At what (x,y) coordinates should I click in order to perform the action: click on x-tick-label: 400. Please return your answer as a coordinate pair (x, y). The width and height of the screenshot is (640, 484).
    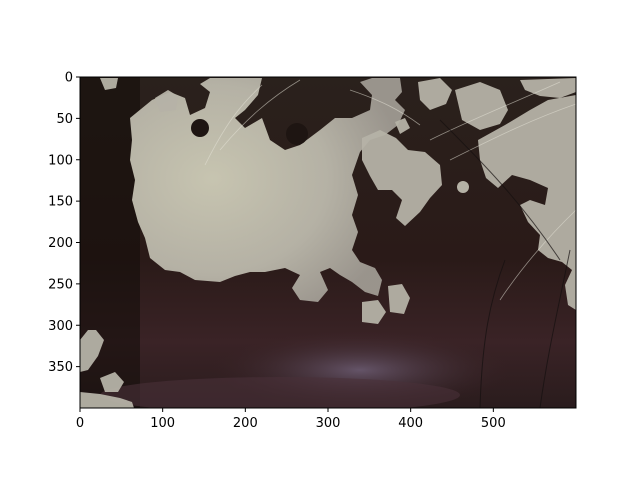
    Looking at the image, I should click on (410, 423).